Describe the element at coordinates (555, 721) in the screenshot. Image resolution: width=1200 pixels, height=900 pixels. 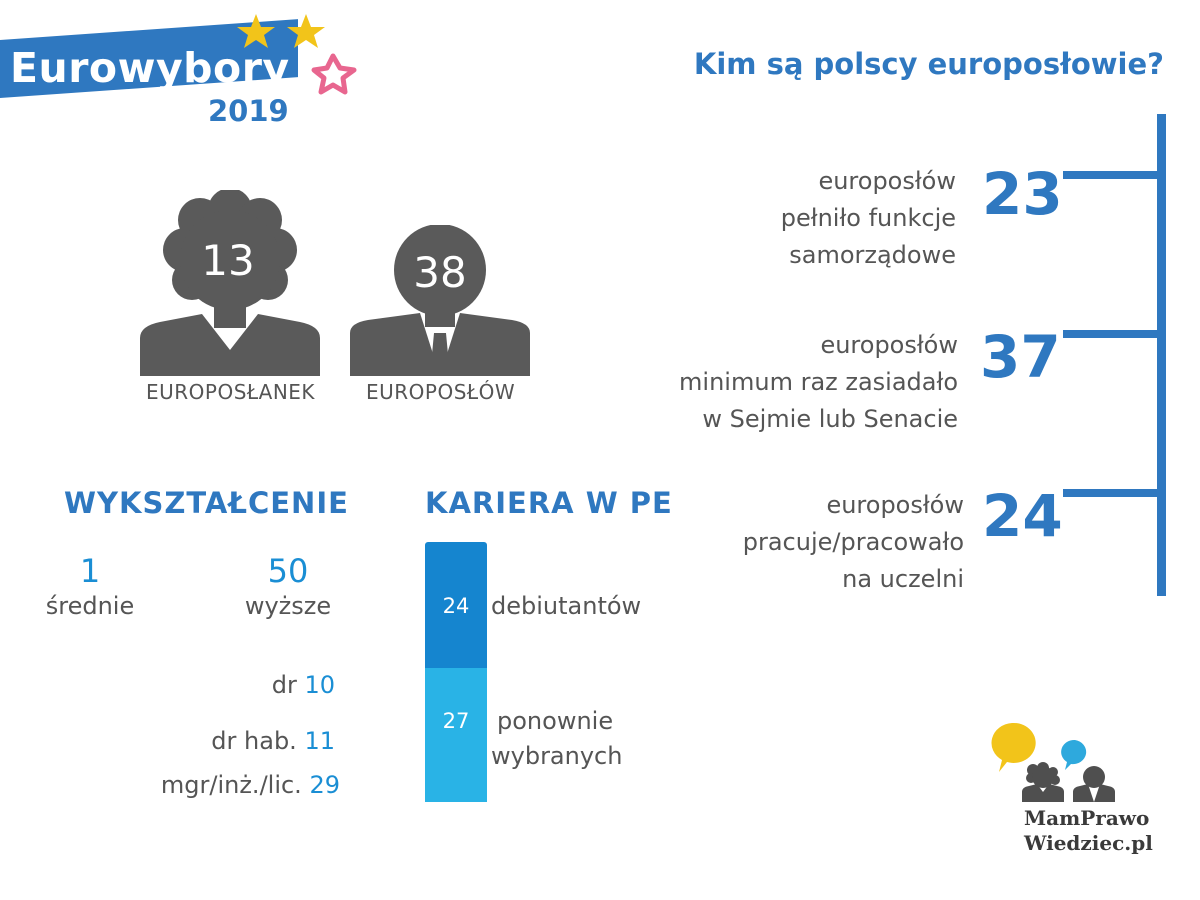
I see `reelected-label-line1: ponownie` at that location.